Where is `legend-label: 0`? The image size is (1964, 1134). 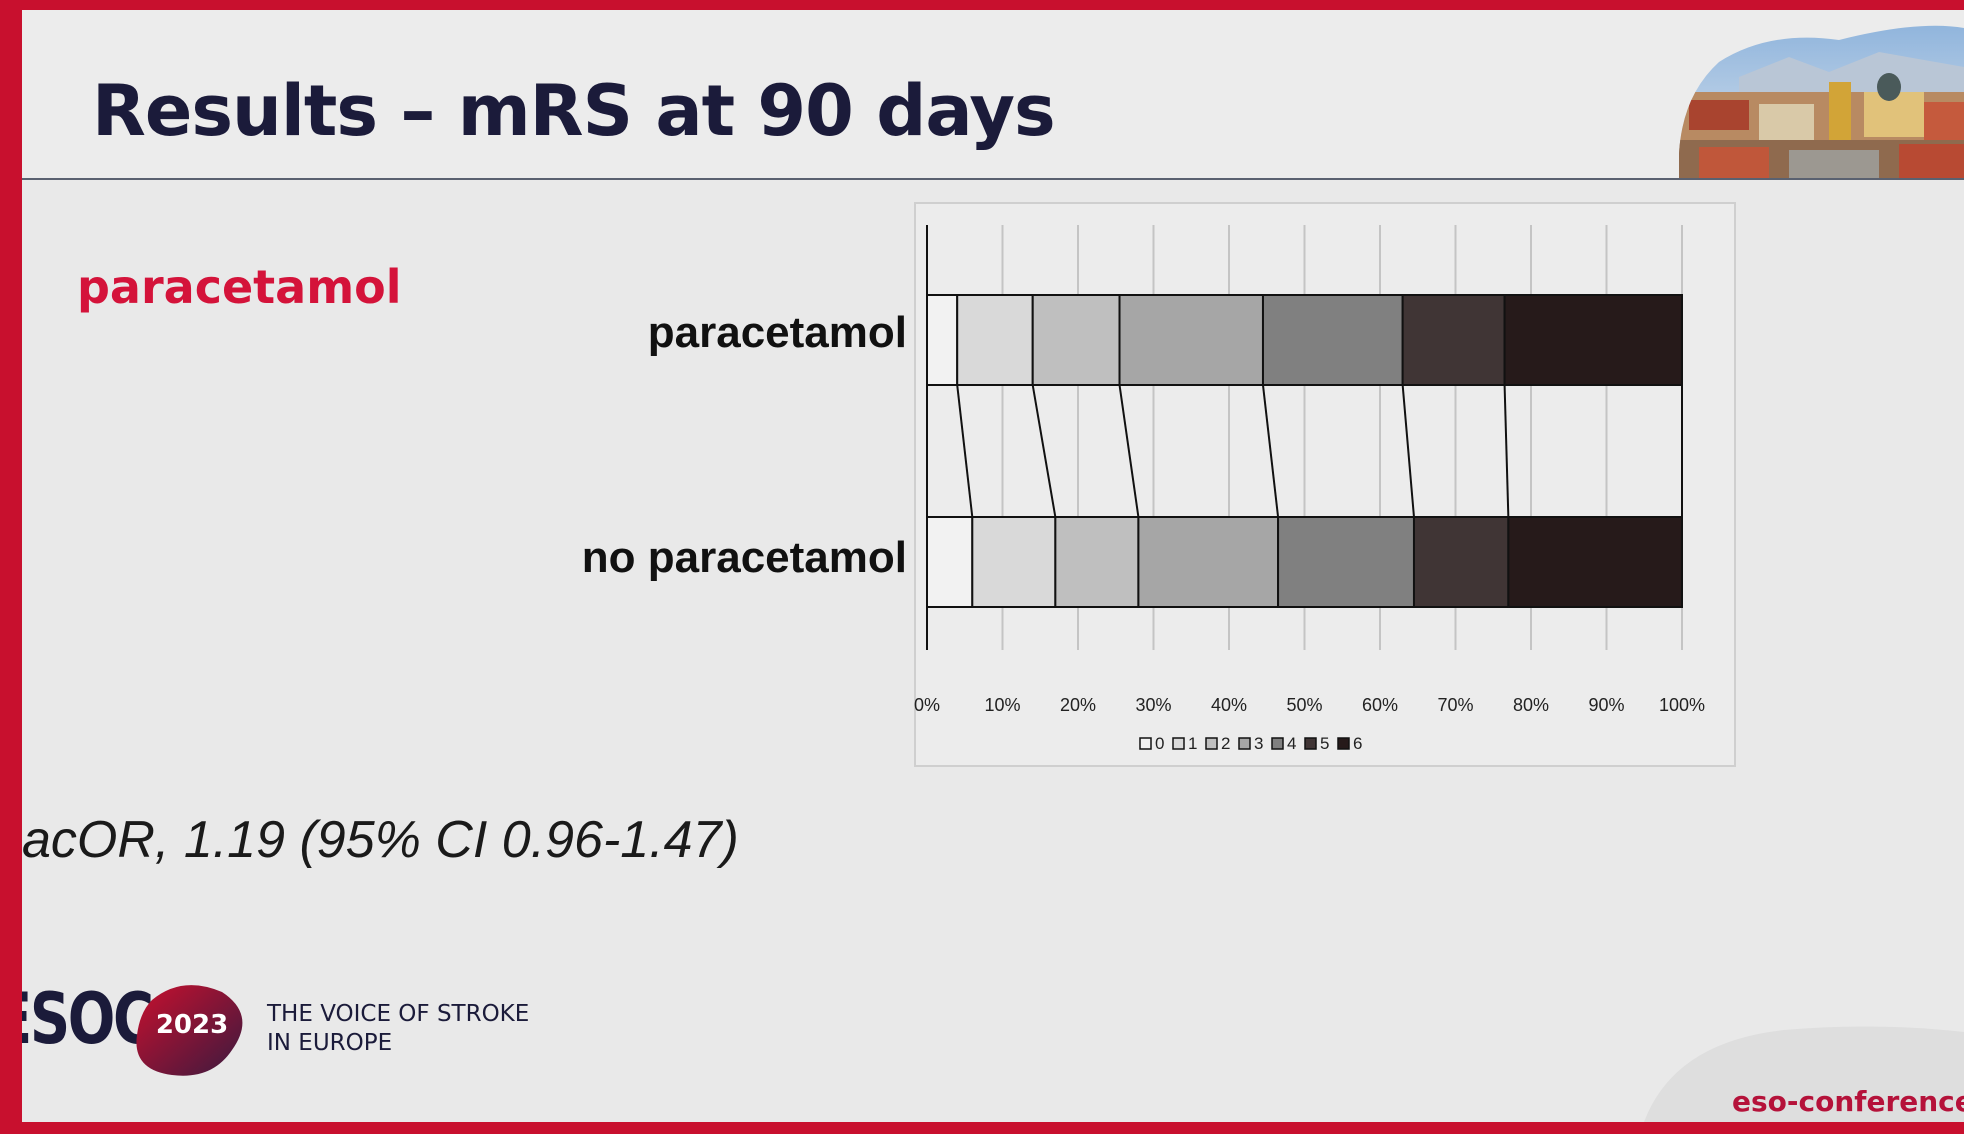
legend-label: 0 is located at coordinates (1159, 743).